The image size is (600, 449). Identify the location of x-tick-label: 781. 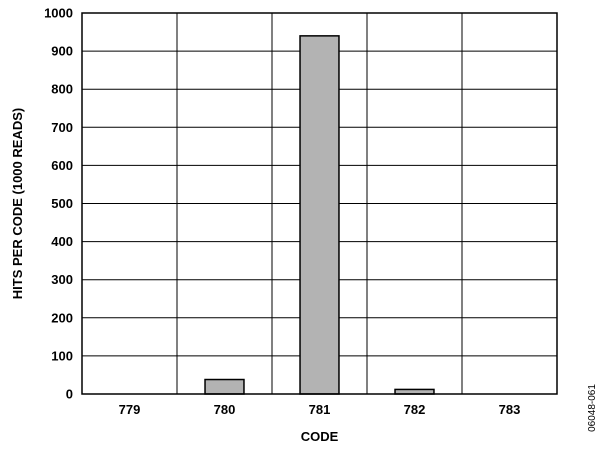
(320, 409).